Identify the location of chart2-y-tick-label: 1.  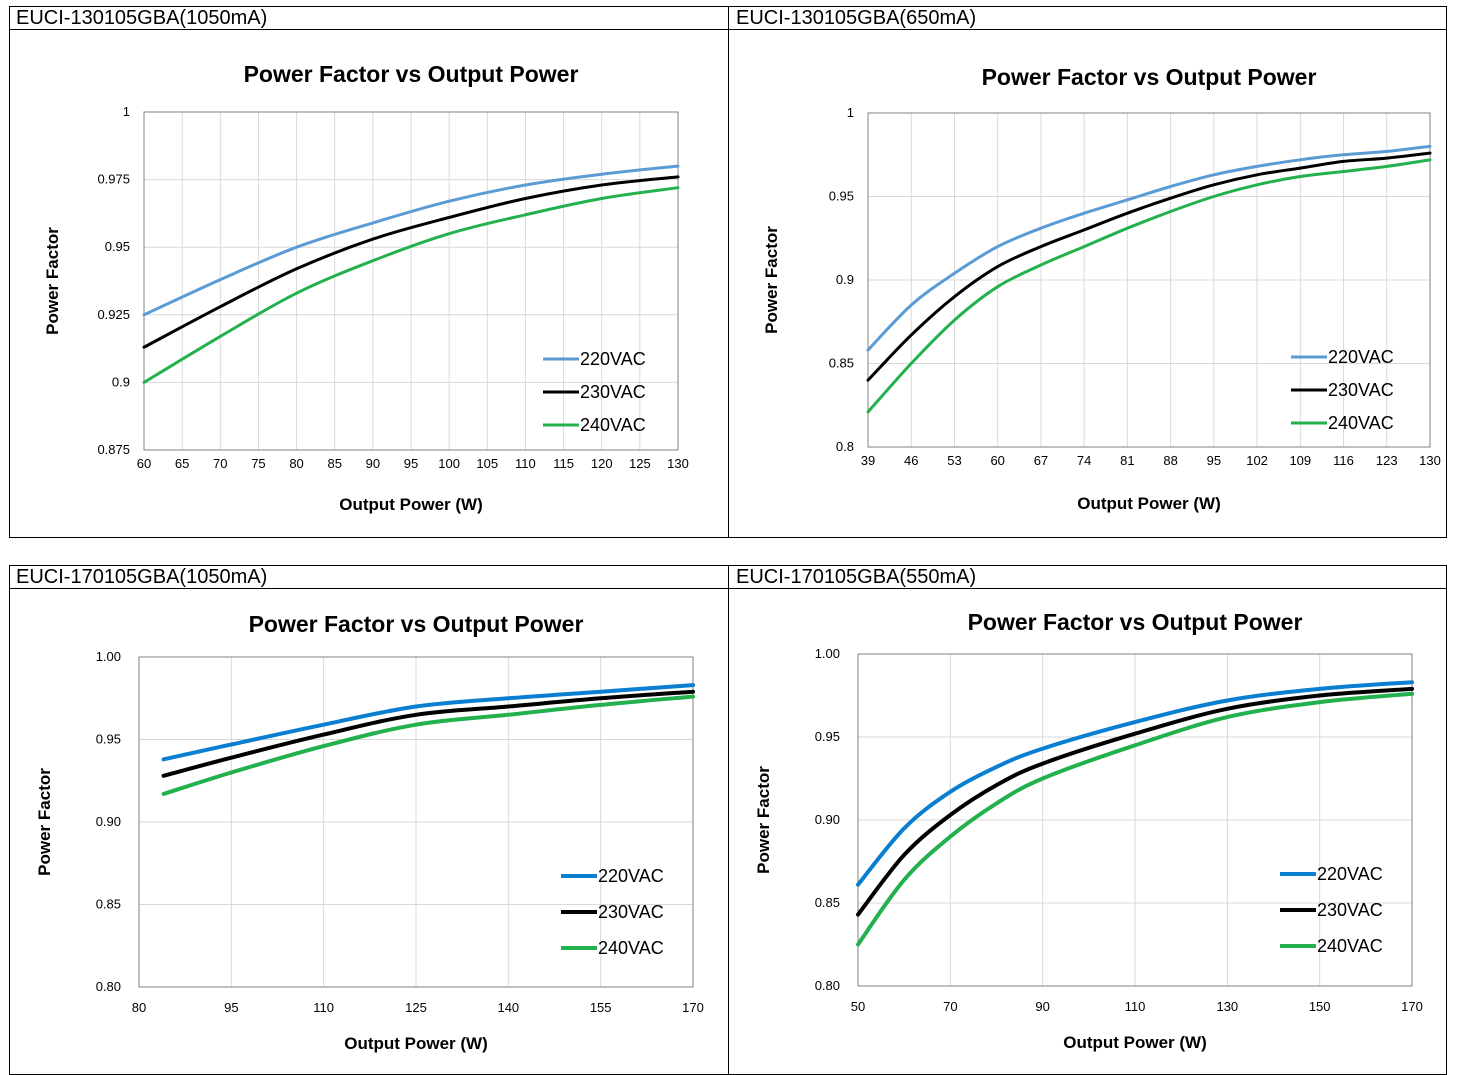
(850, 112).